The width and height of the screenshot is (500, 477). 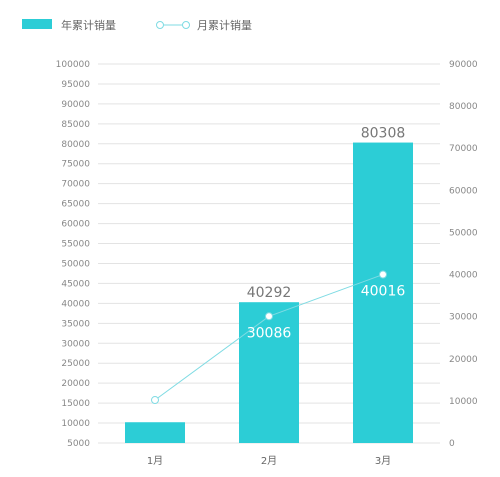 What do you see at coordinates (463, 402) in the screenshot?
I see `right-tick-label: 10000` at bounding box center [463, 402].